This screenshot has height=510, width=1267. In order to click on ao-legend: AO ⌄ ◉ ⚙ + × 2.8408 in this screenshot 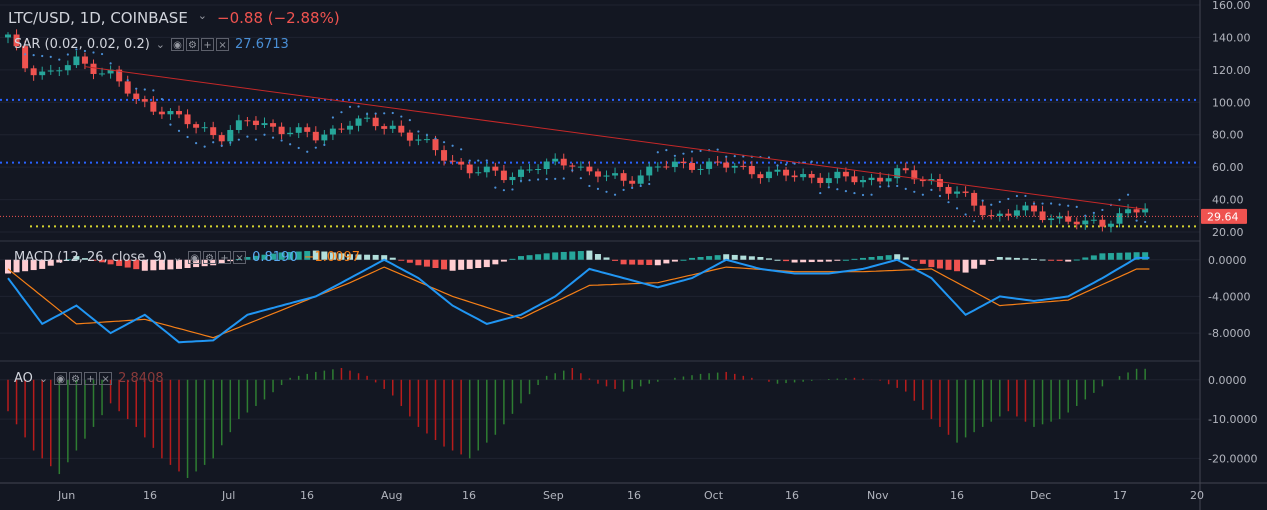, I will do `click(89, 378)`.